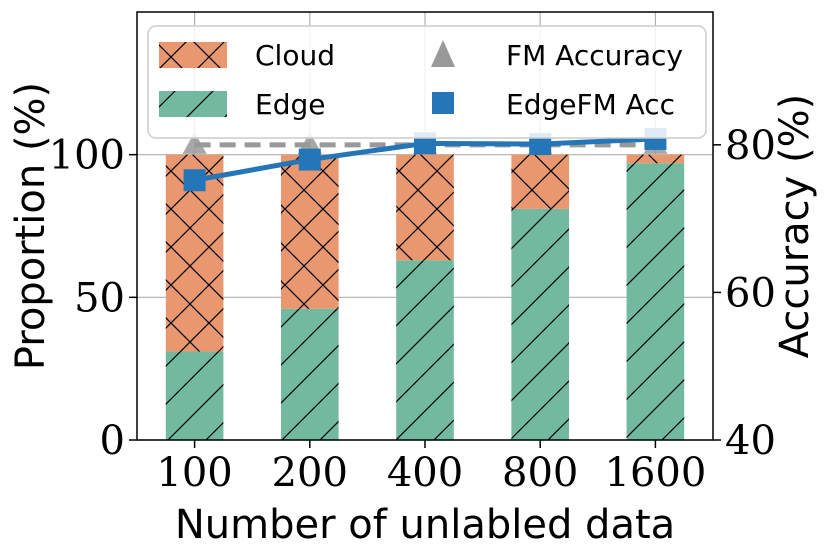 This screenshot has width=830, height=559. I want to click on legend-marker-fm-accuracy, so click(443, 53).